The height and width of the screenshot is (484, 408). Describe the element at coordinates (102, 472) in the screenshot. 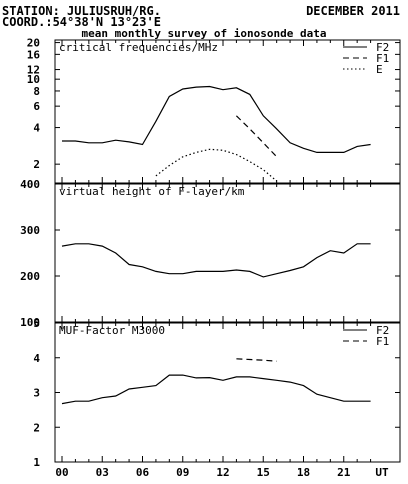

I see `x-tick-label: 03` at that location.